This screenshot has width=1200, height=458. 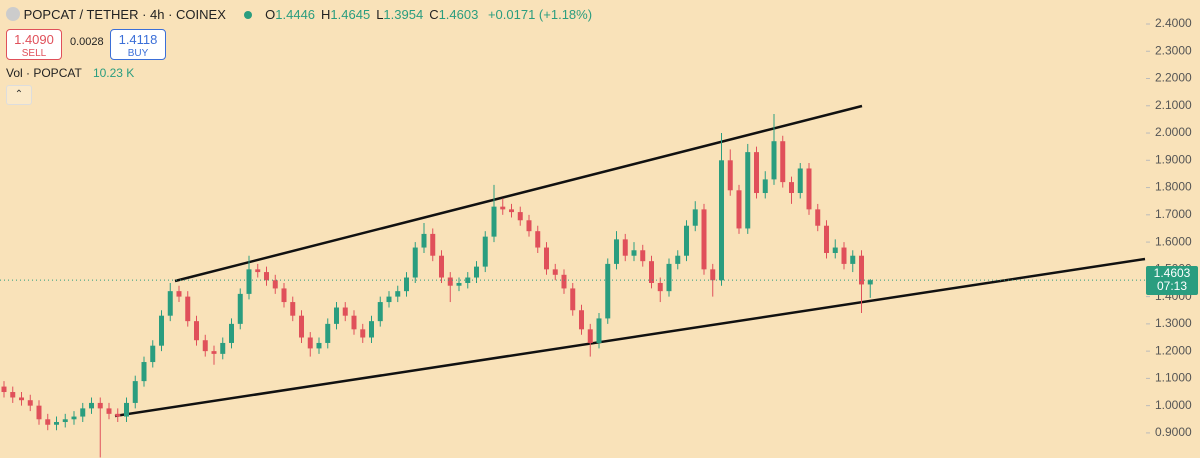 What do you see at coordinates (540, 14) in the screenshot?
I see `change: +0.0171 (+1.18%)` at bounding box center [540, 14].